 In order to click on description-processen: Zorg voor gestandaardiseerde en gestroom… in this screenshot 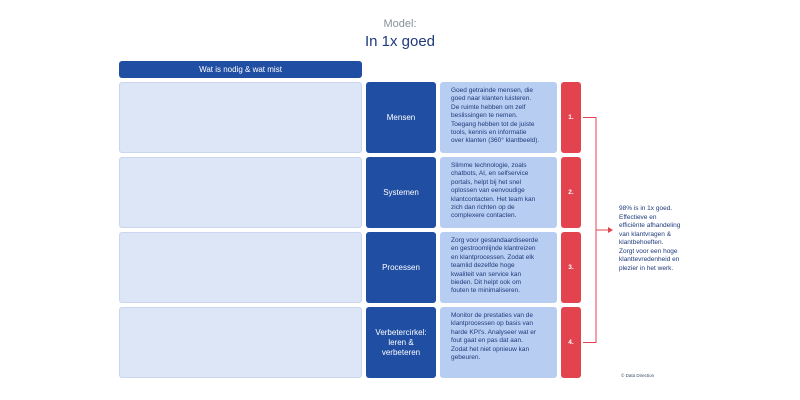, I will do `click(498, 267)`.